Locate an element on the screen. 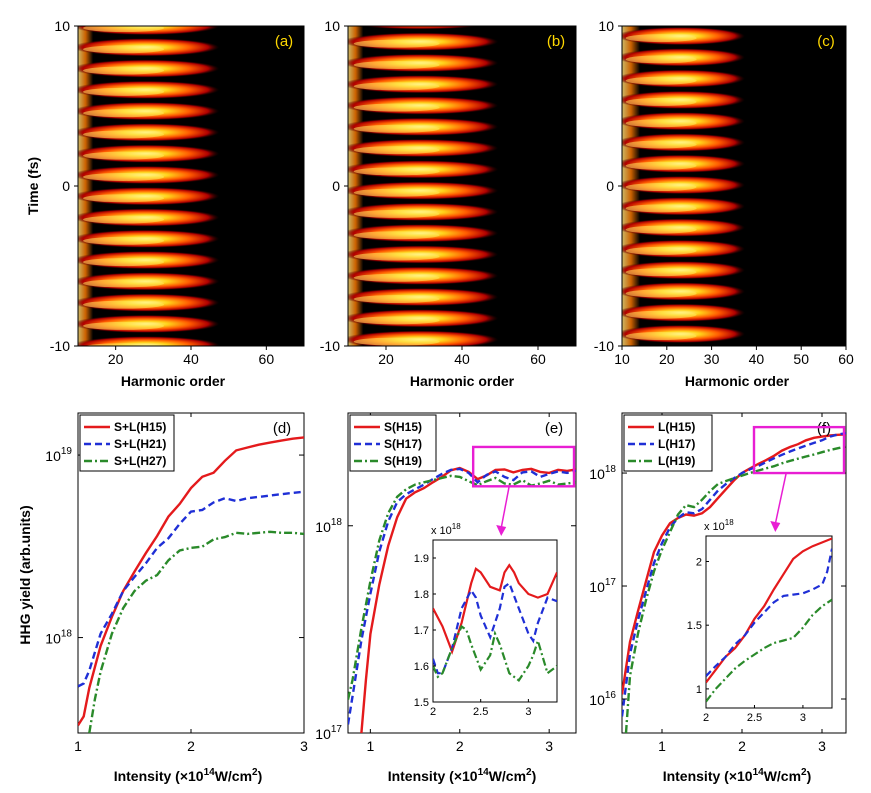 This screenshot has height=793, width=871. inset-frame is located at coordinates (495, 621).